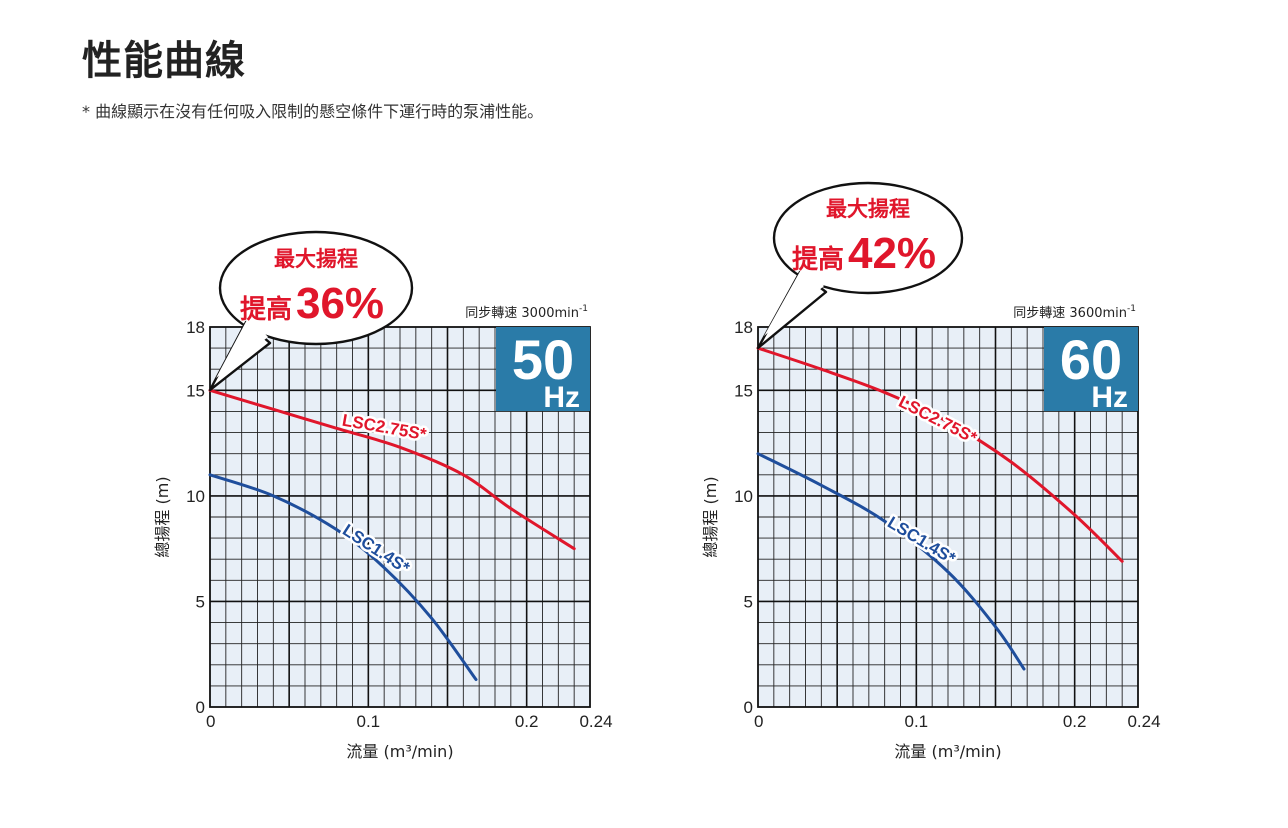  What do you see at coordinates (312, 303) in the screenshot?
I see `callout-line2: 提高36%` at bounding box center [312, 303].